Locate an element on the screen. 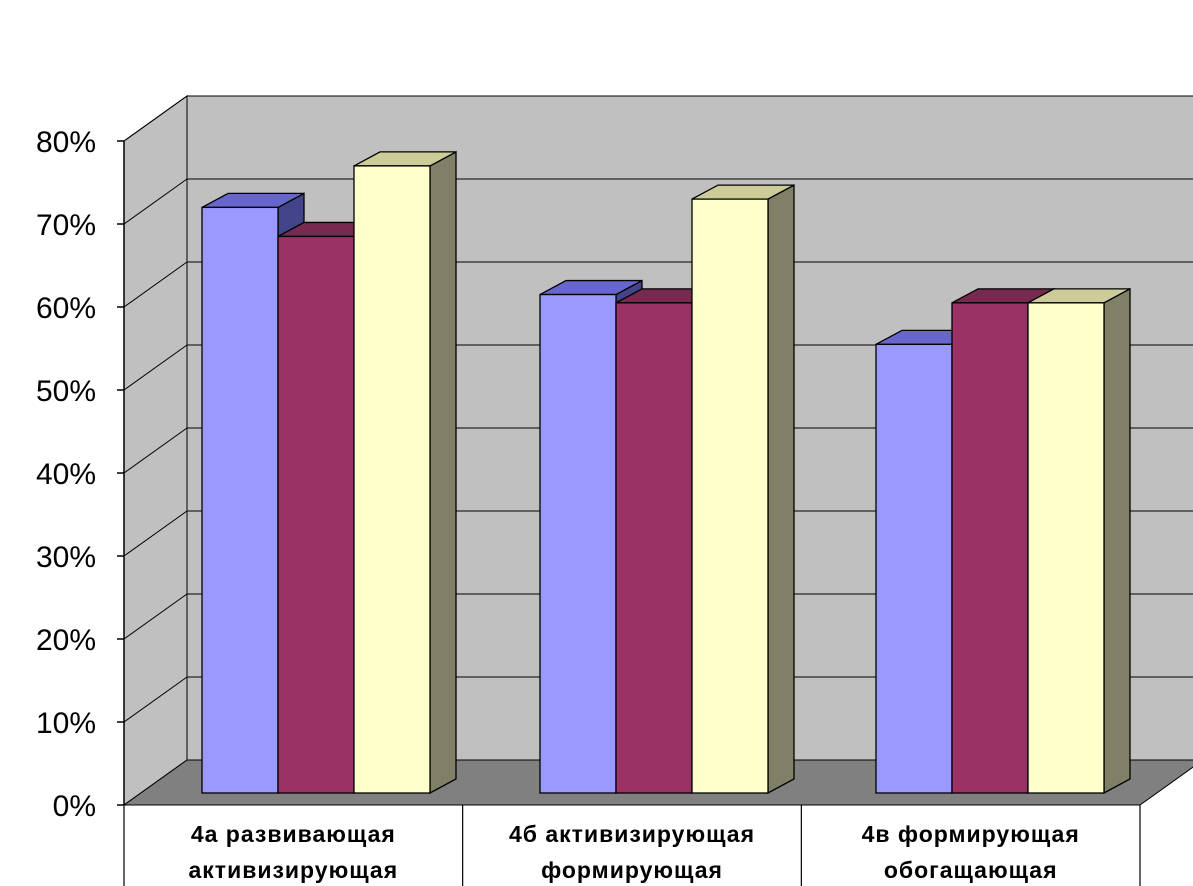 The image size is (1193, 886). x-category-label: активизирующая is located at coordinates (294, 870).